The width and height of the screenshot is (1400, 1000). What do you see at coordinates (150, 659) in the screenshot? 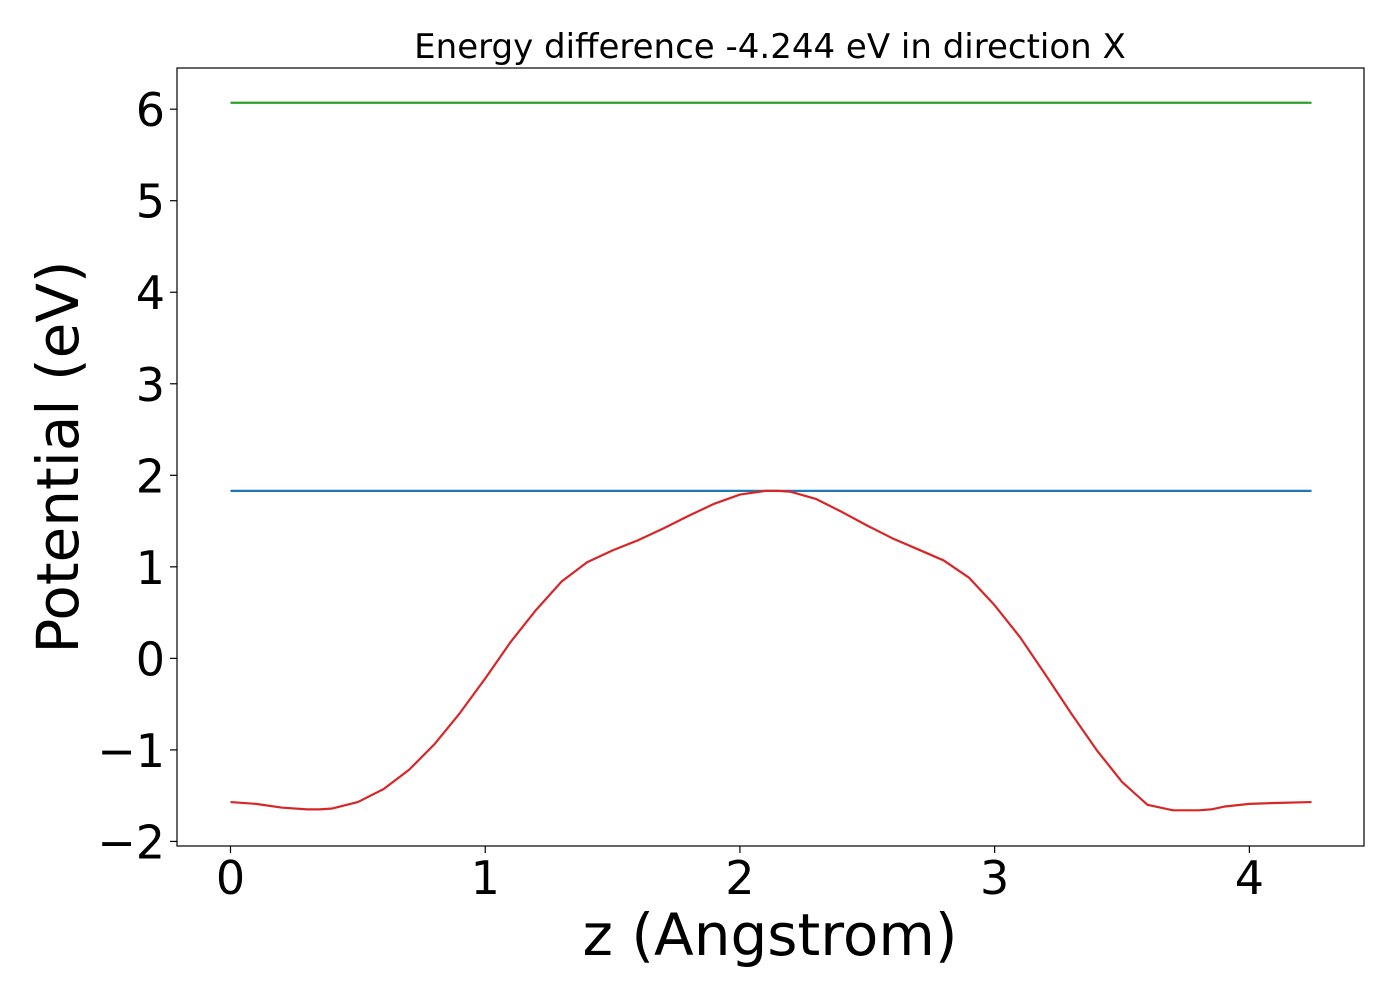
I see `y-tick-label: 0` at bounding box center [150, 659].